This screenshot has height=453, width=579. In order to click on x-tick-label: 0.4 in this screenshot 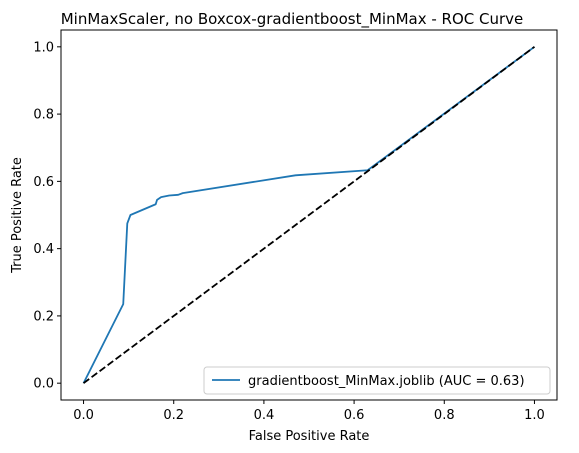, I will do `click(264, 415)`.